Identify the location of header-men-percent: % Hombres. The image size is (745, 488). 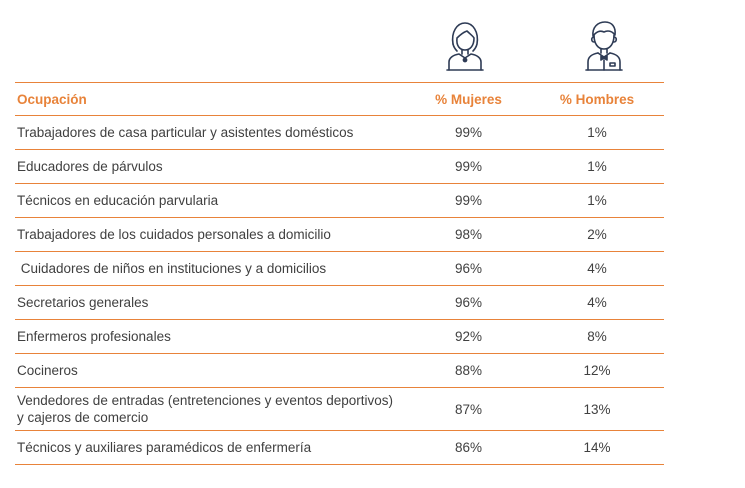
(598, 99).